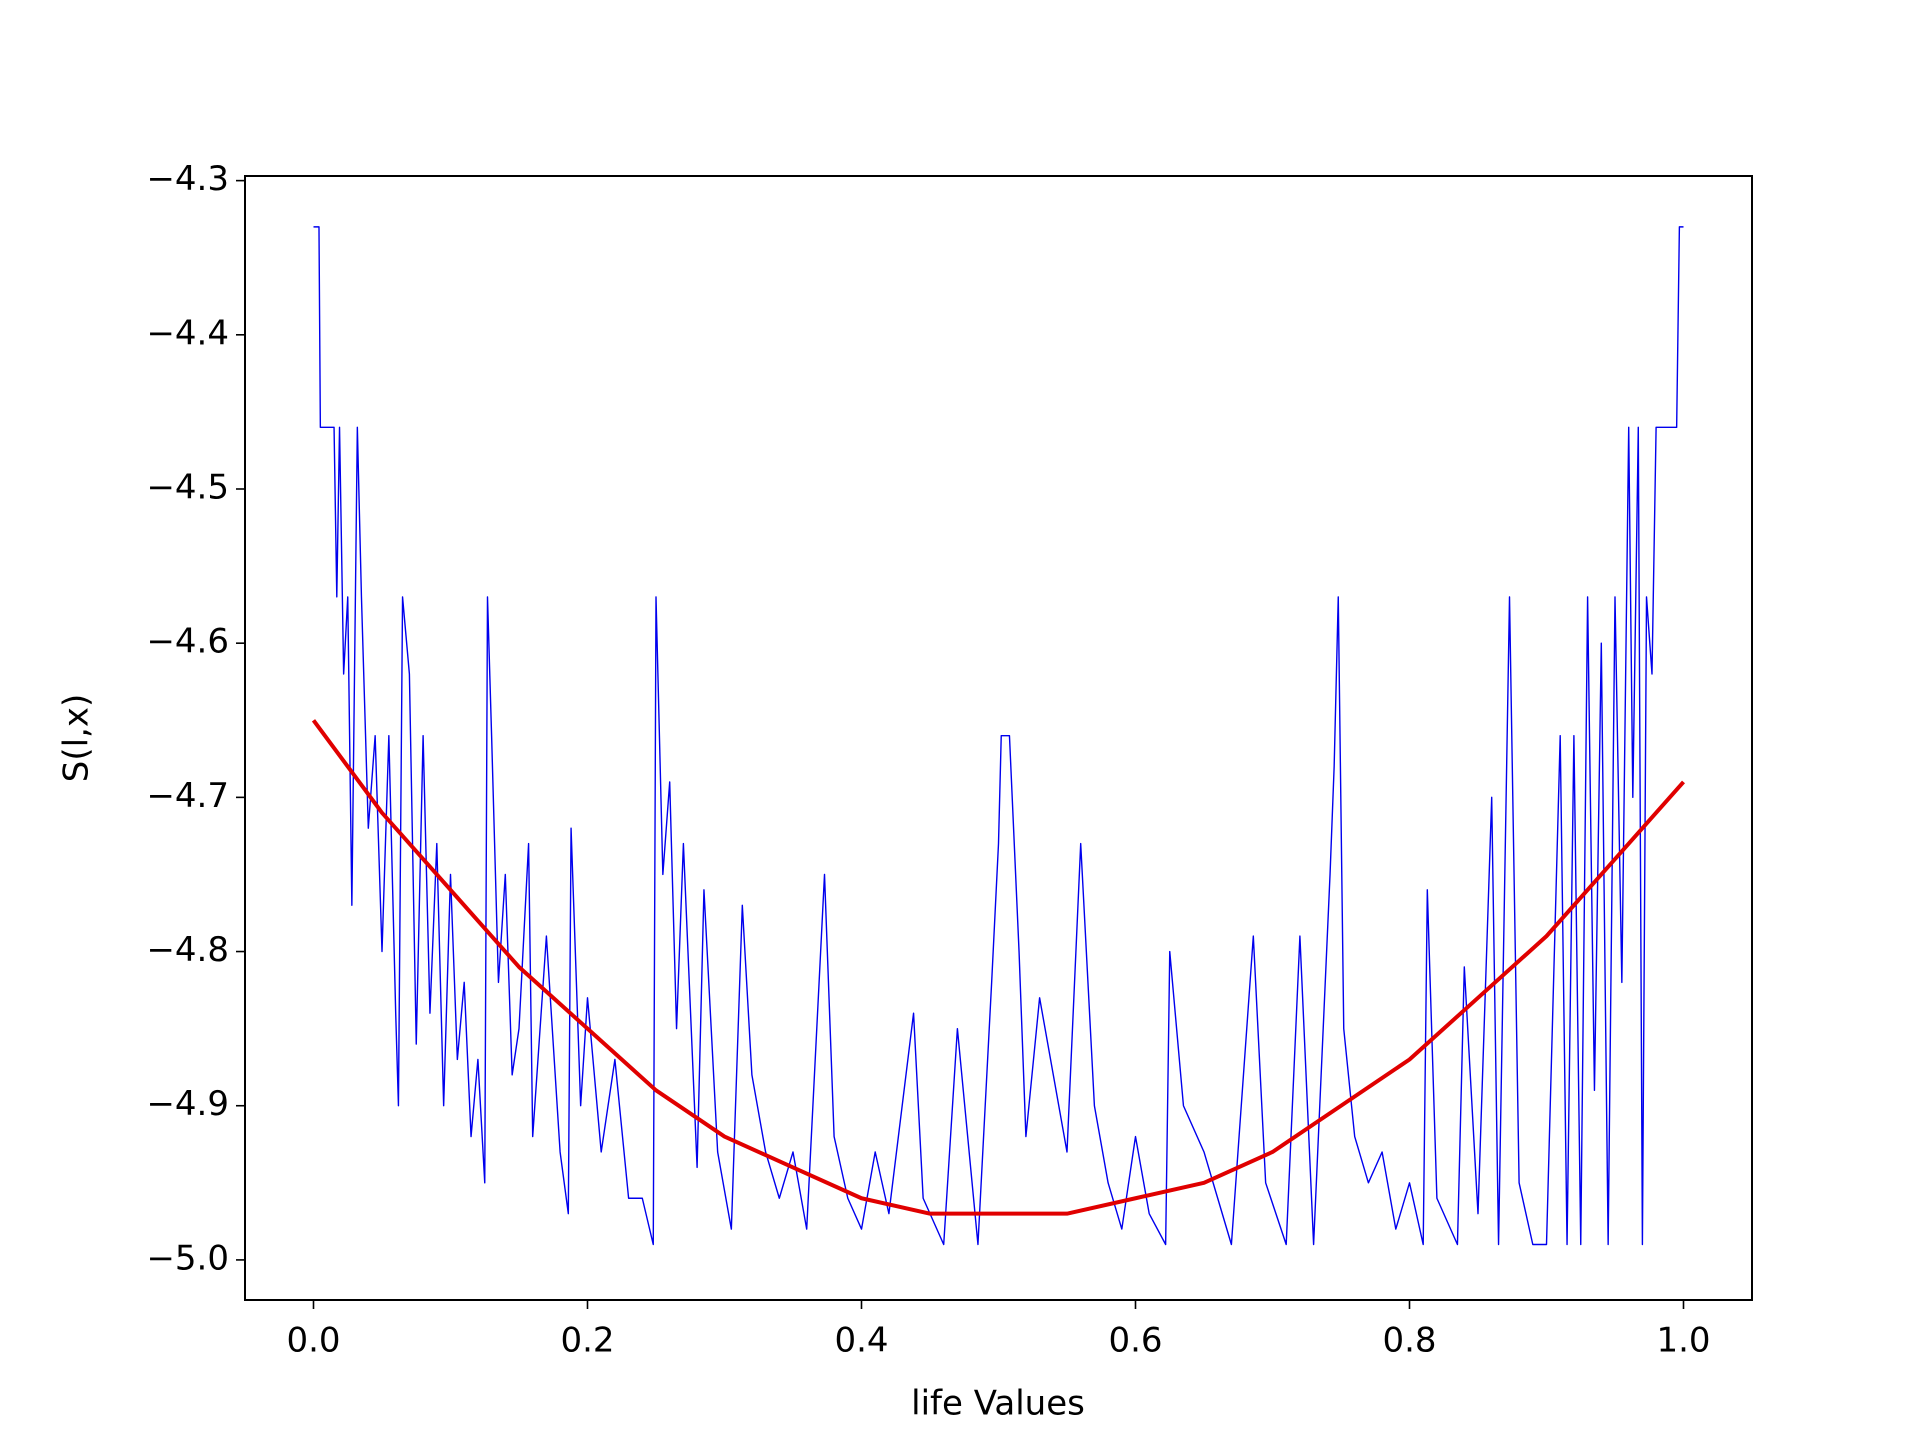  Describe the element at coordinates (187, 333) in the screenshot. I see `y-tick-label: −4.4` at that location.